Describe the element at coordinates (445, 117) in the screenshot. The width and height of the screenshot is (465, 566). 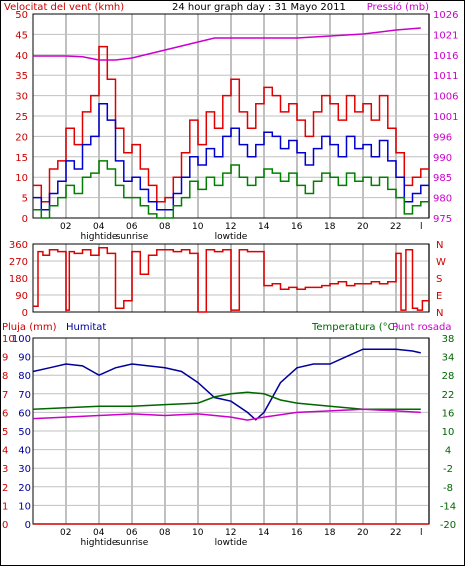
I see `pressure-y-tick-1001: 1001` at that location.